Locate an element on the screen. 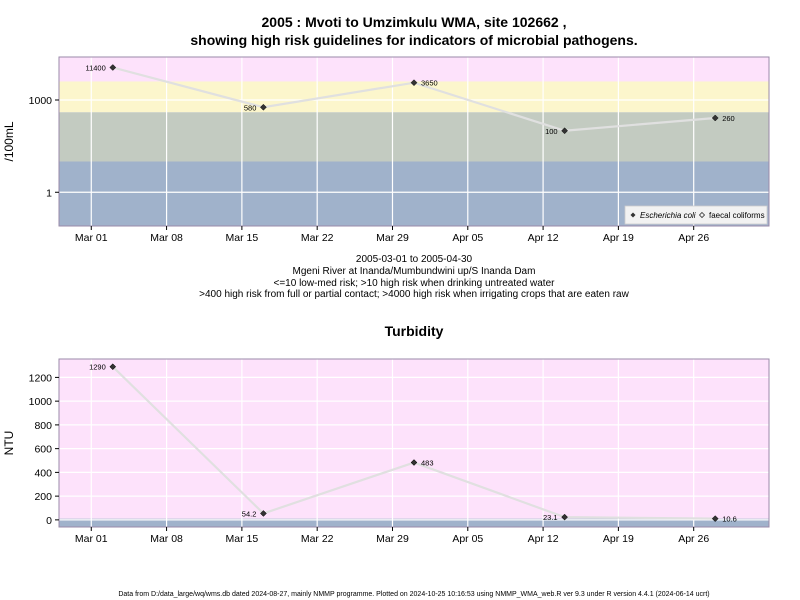 Image resolution: width=800 pixels, height=600 pixels. ecoli-x-tick-label: Mar 01 is located at coordinates (91, 238).